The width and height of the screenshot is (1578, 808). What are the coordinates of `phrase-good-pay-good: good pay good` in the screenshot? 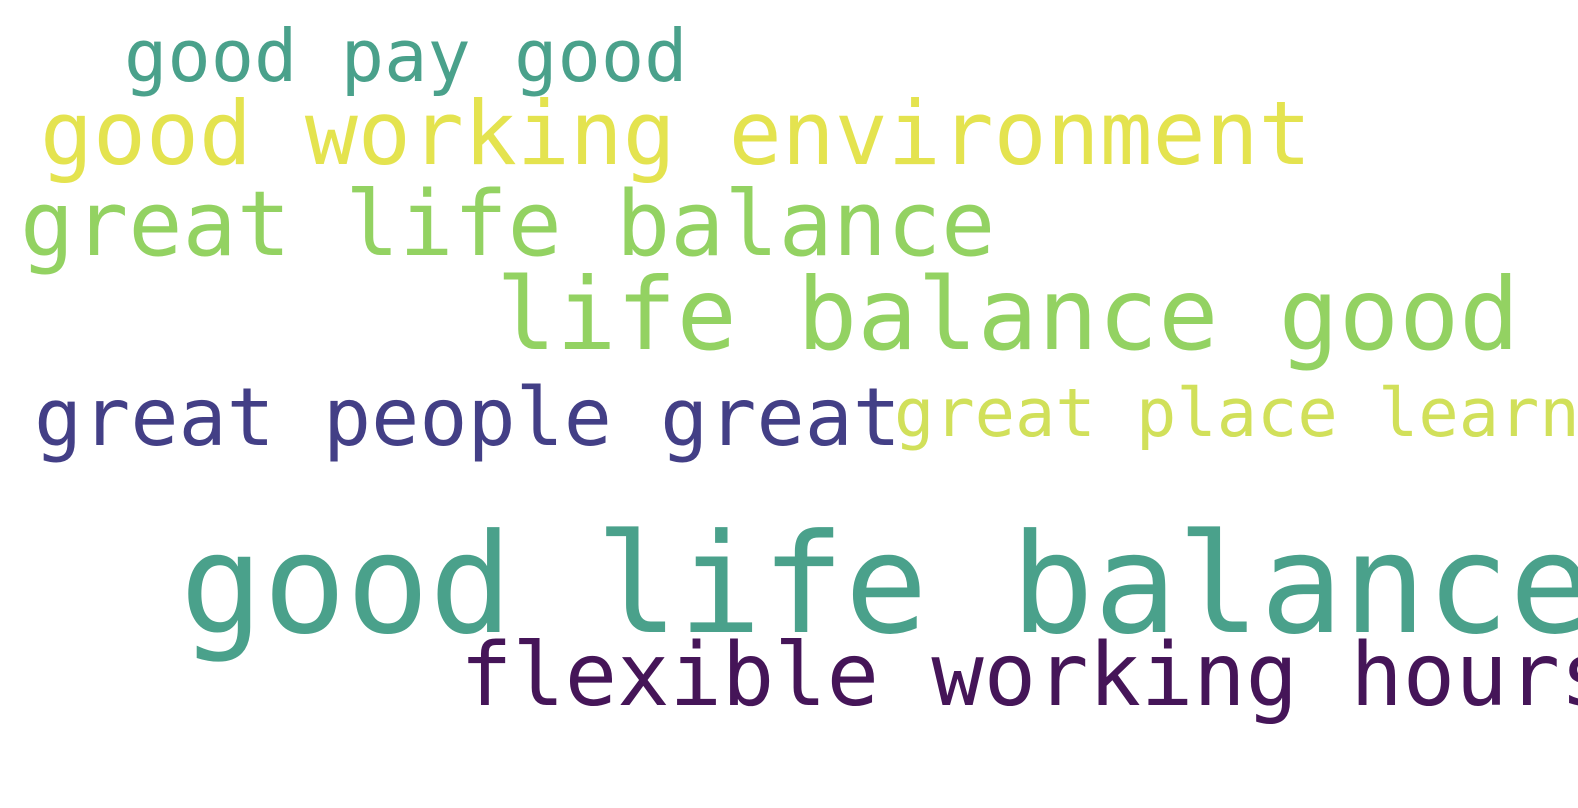 It's located at (406, 56).